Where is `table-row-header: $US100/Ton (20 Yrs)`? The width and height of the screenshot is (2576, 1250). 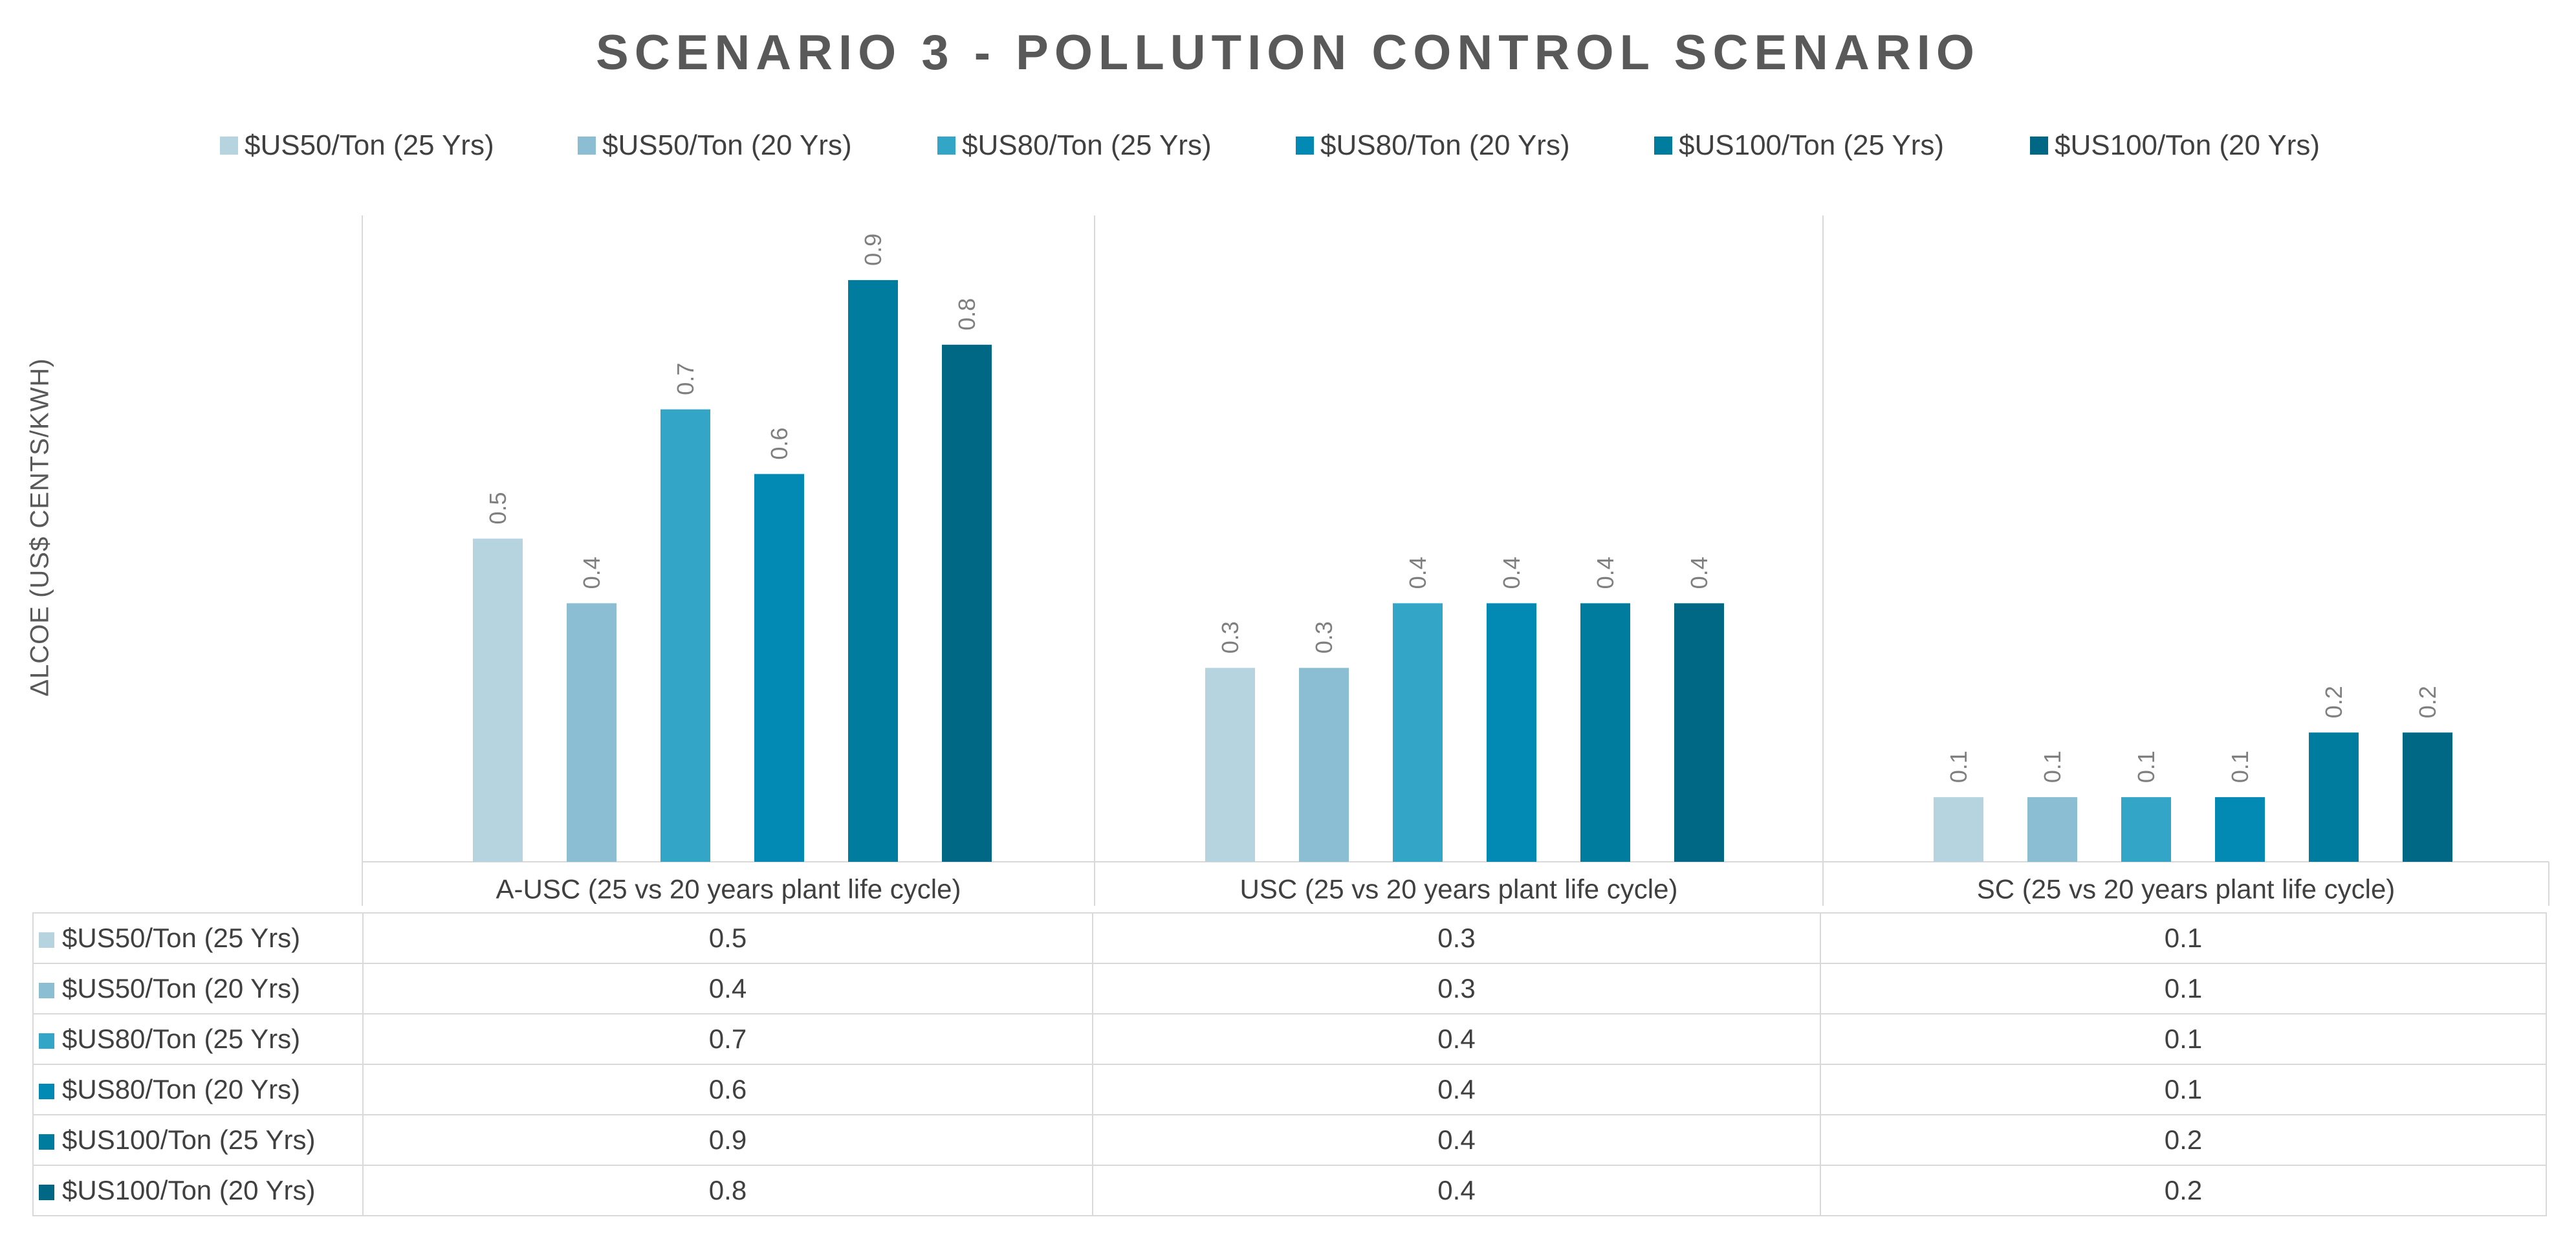 table-row-header: $US100/Ton (20 Yrs) is located at coordinates (198, 1190).